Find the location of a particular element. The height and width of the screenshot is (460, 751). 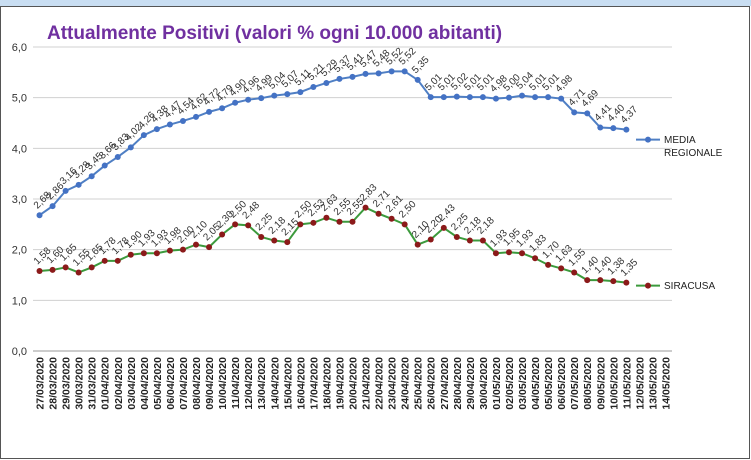

x-tick-label: 19/04/2020 is located at coordinates (340, 383).